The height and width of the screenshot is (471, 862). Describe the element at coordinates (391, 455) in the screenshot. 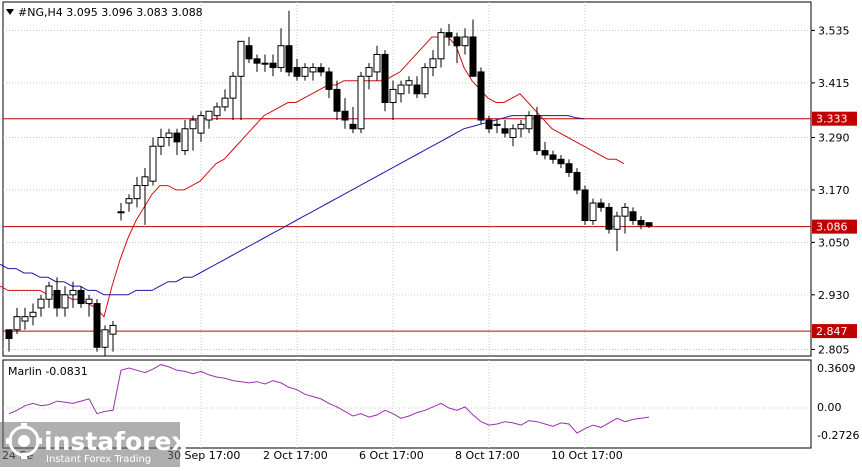

I see `time-label: 6 Oct 17:00` at that location.